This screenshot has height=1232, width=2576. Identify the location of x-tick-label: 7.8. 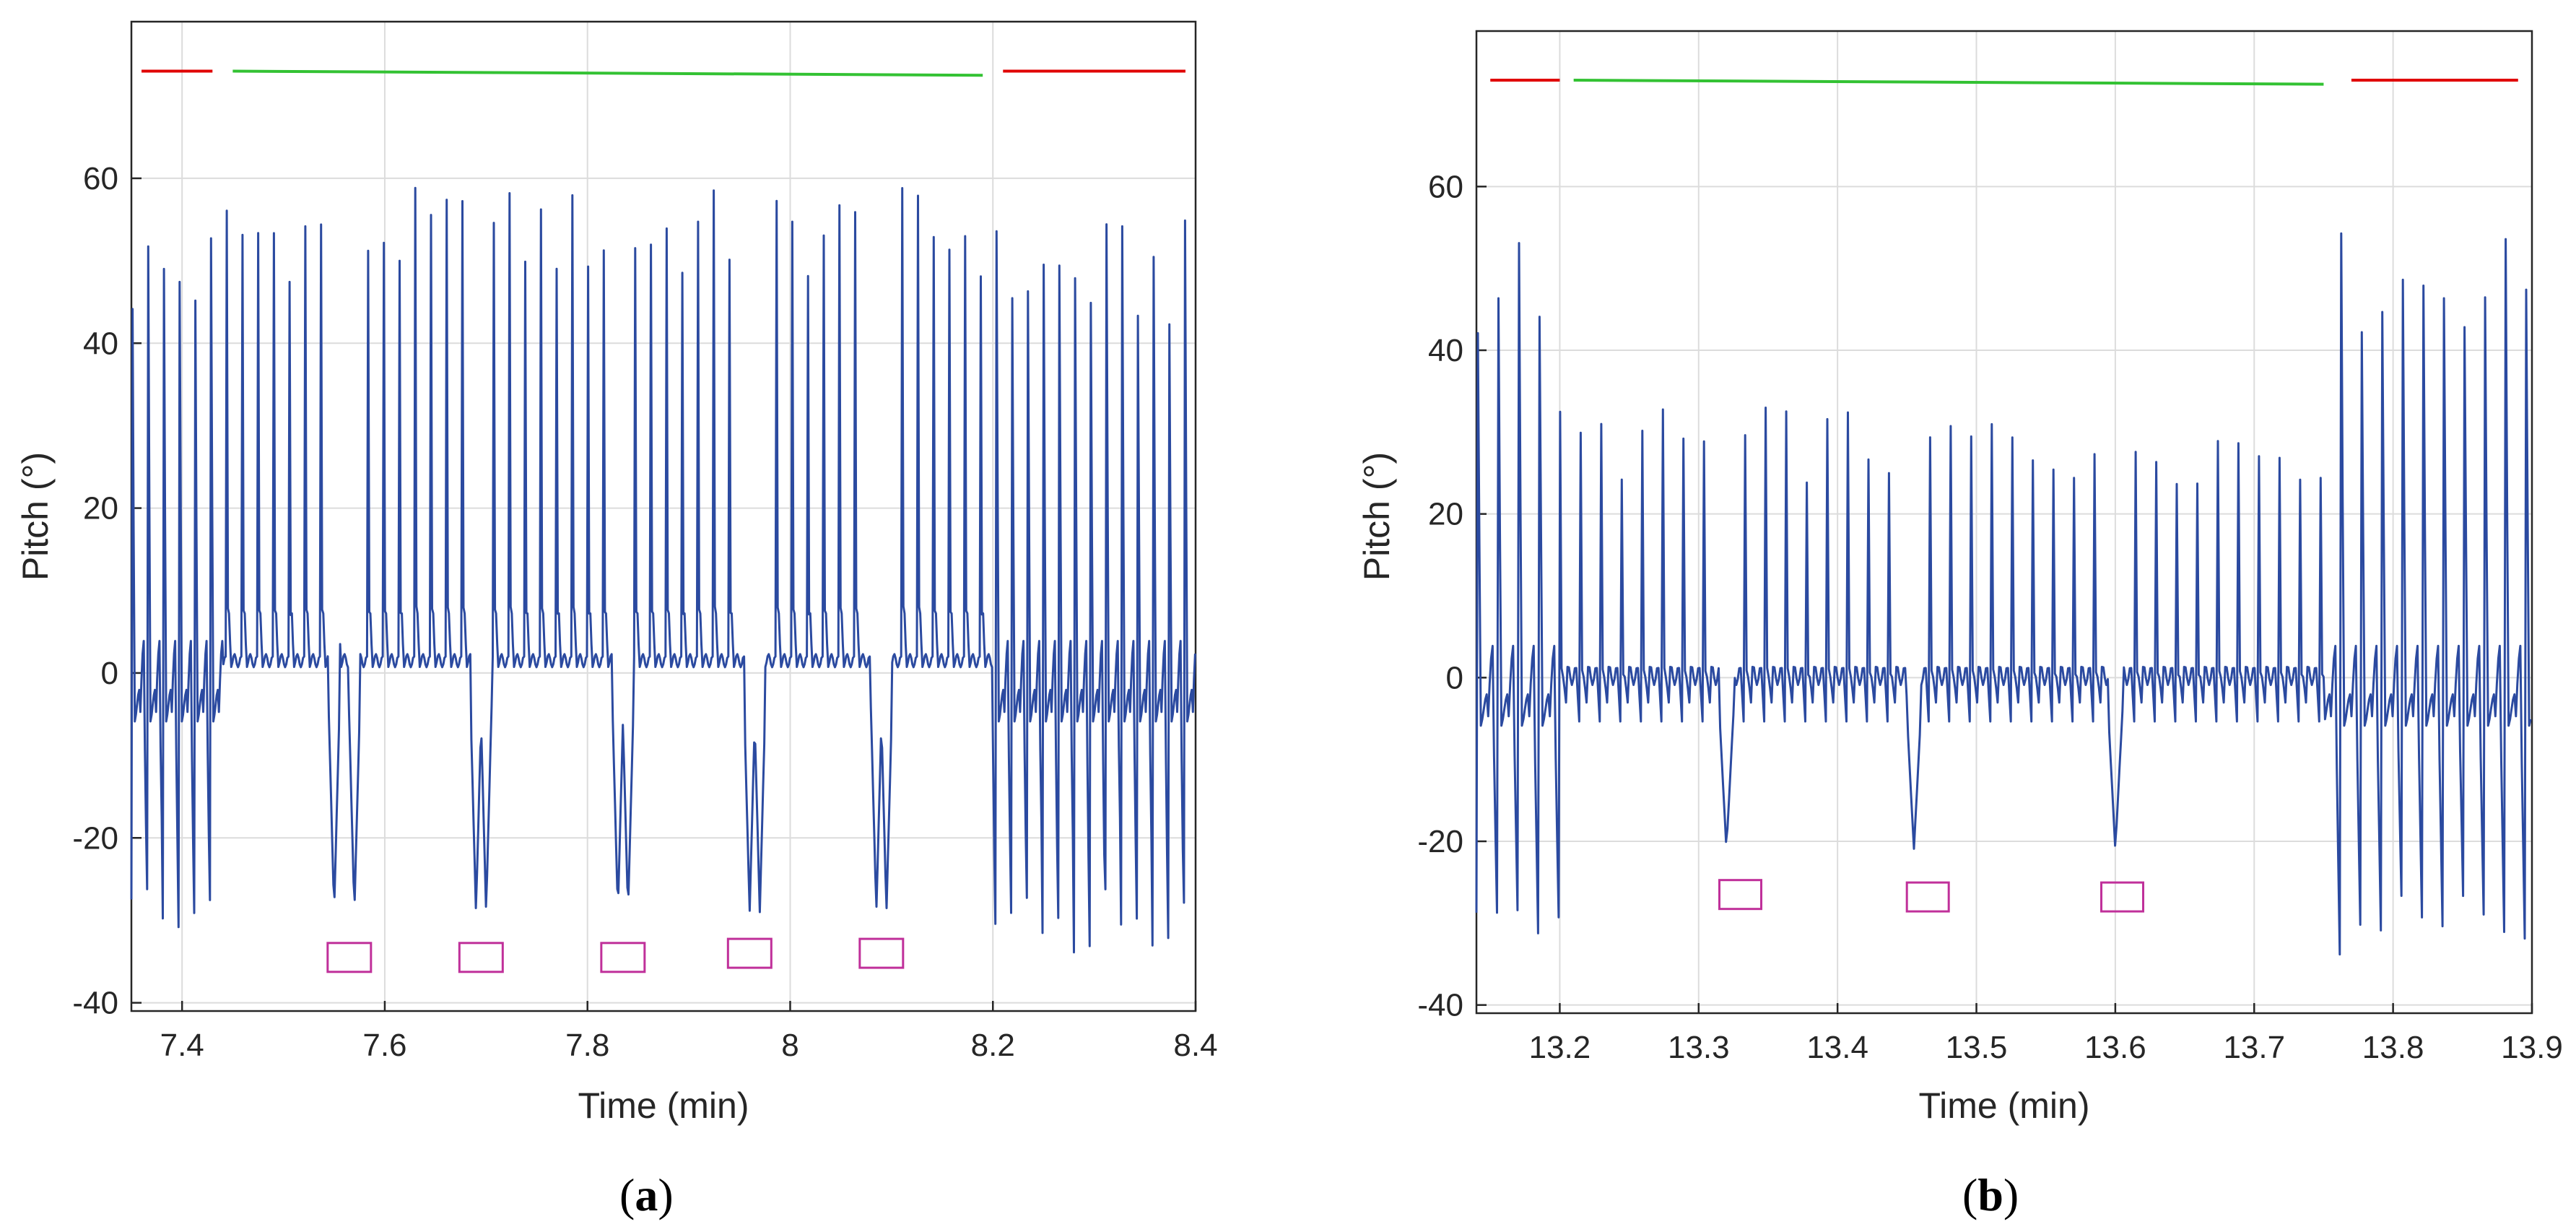
(587, 1046).